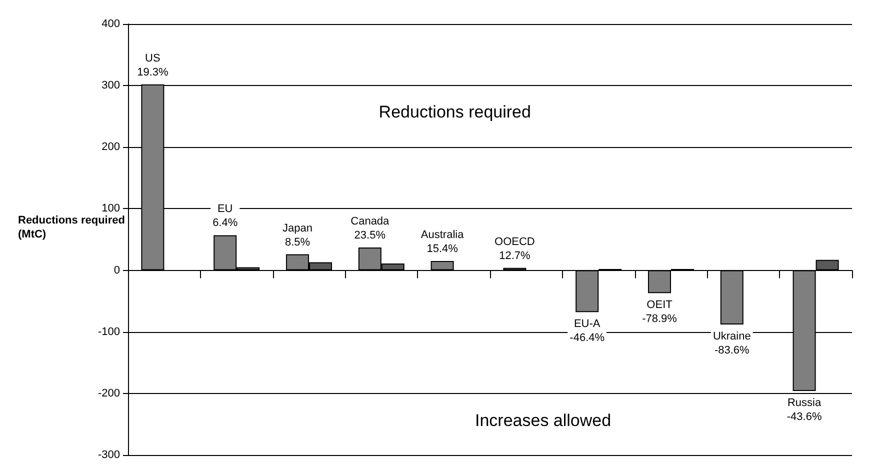 The height and width of the screenshot is (473, 876). What do you see at coordinates (370, 236) in the screenshot?
I see `annotation: 23.5%` at bounding box center [370, 236].